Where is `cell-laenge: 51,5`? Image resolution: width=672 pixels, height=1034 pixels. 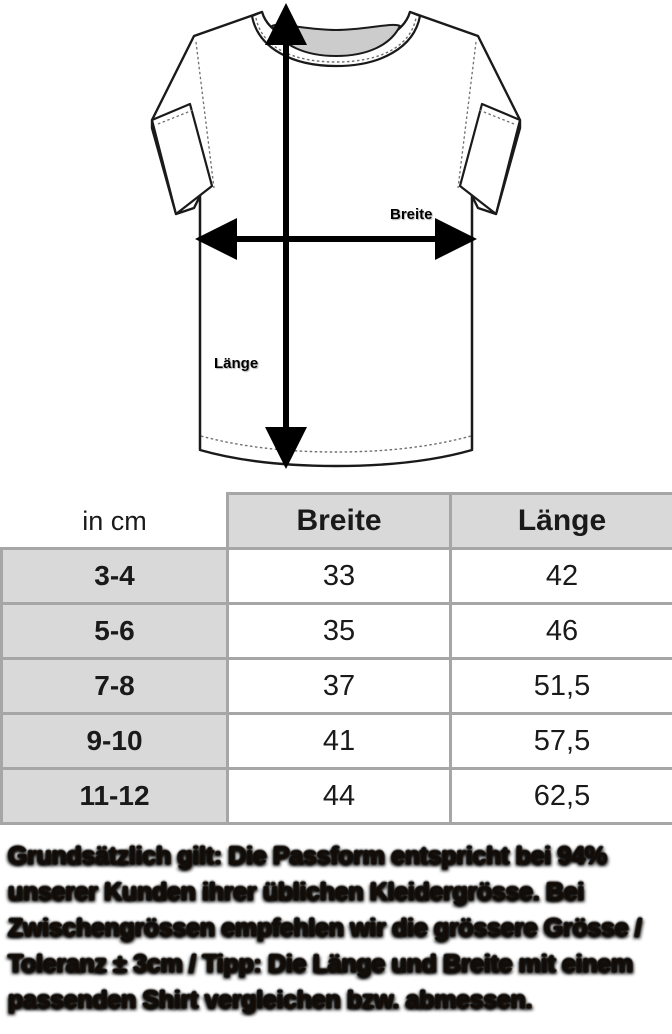 cell-laenge: 51,5 is located at coordinates (560, 686).